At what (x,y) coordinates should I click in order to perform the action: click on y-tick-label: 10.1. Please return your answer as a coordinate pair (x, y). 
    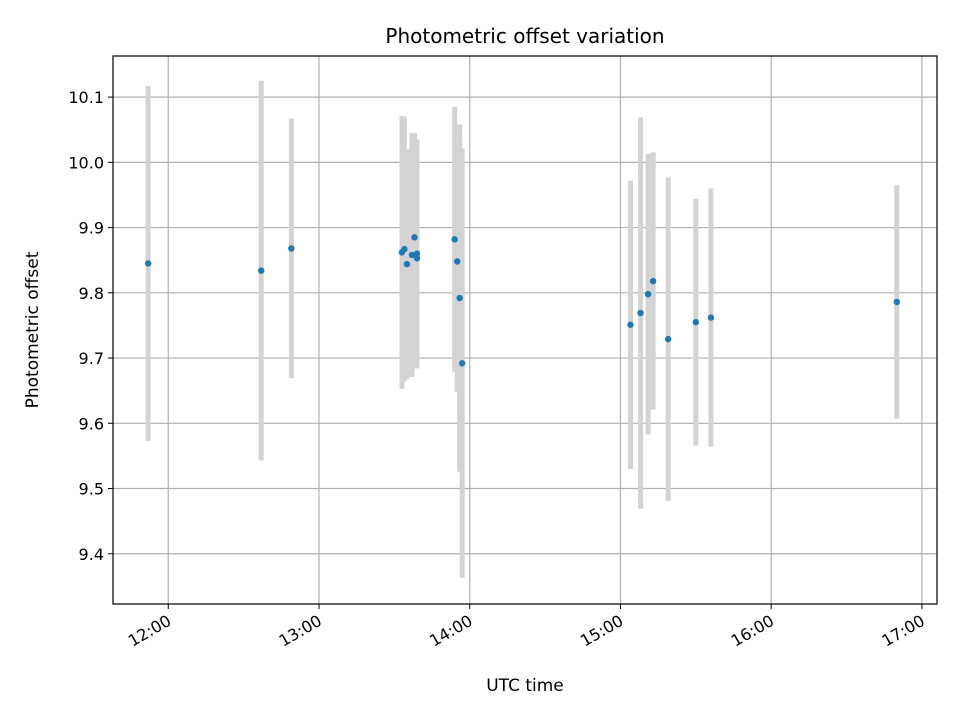
    Looking at the image, I should click on (86, 97).